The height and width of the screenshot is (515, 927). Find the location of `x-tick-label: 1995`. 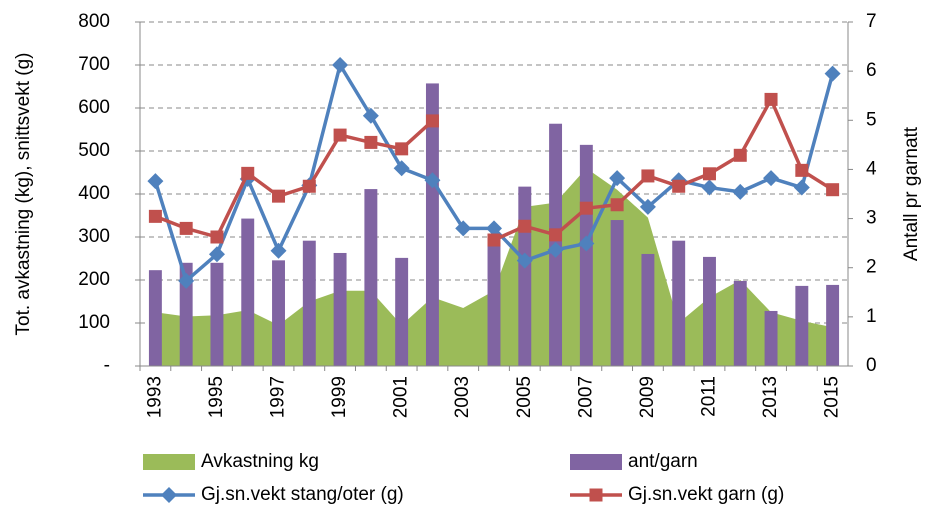

x-tick-label: 1995 is located at coordinates (216, 397).